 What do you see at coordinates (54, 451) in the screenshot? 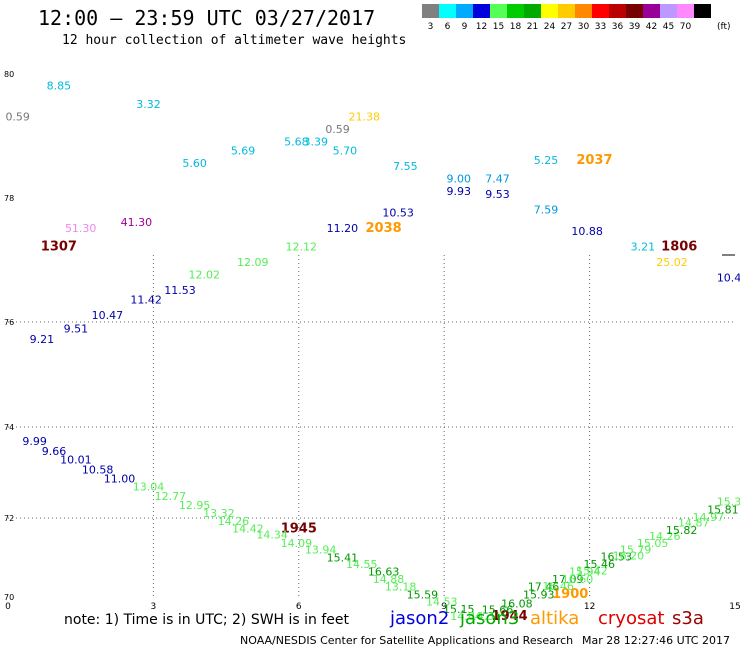
I see `wave-height-label: 9.66` at bounding box center [54, 451].